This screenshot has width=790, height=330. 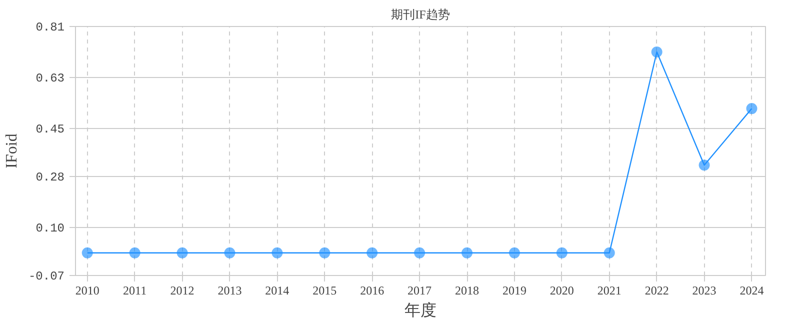 I want to click on x-tick-label: 2015, so click(x=324, y=291).